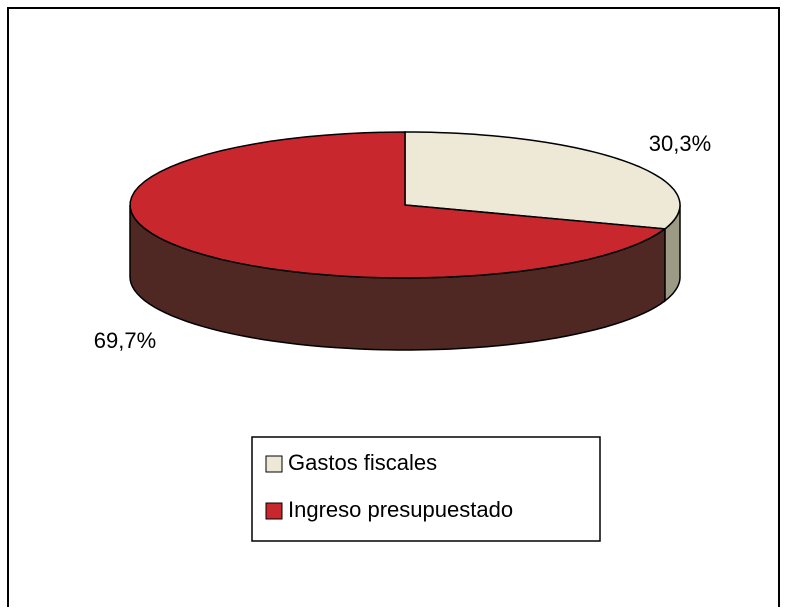  What do you see at coordinates (400, 509) in the screenshot?
I see `legend-label: Ingreso presupuestado` at bounding box center [400, 509].